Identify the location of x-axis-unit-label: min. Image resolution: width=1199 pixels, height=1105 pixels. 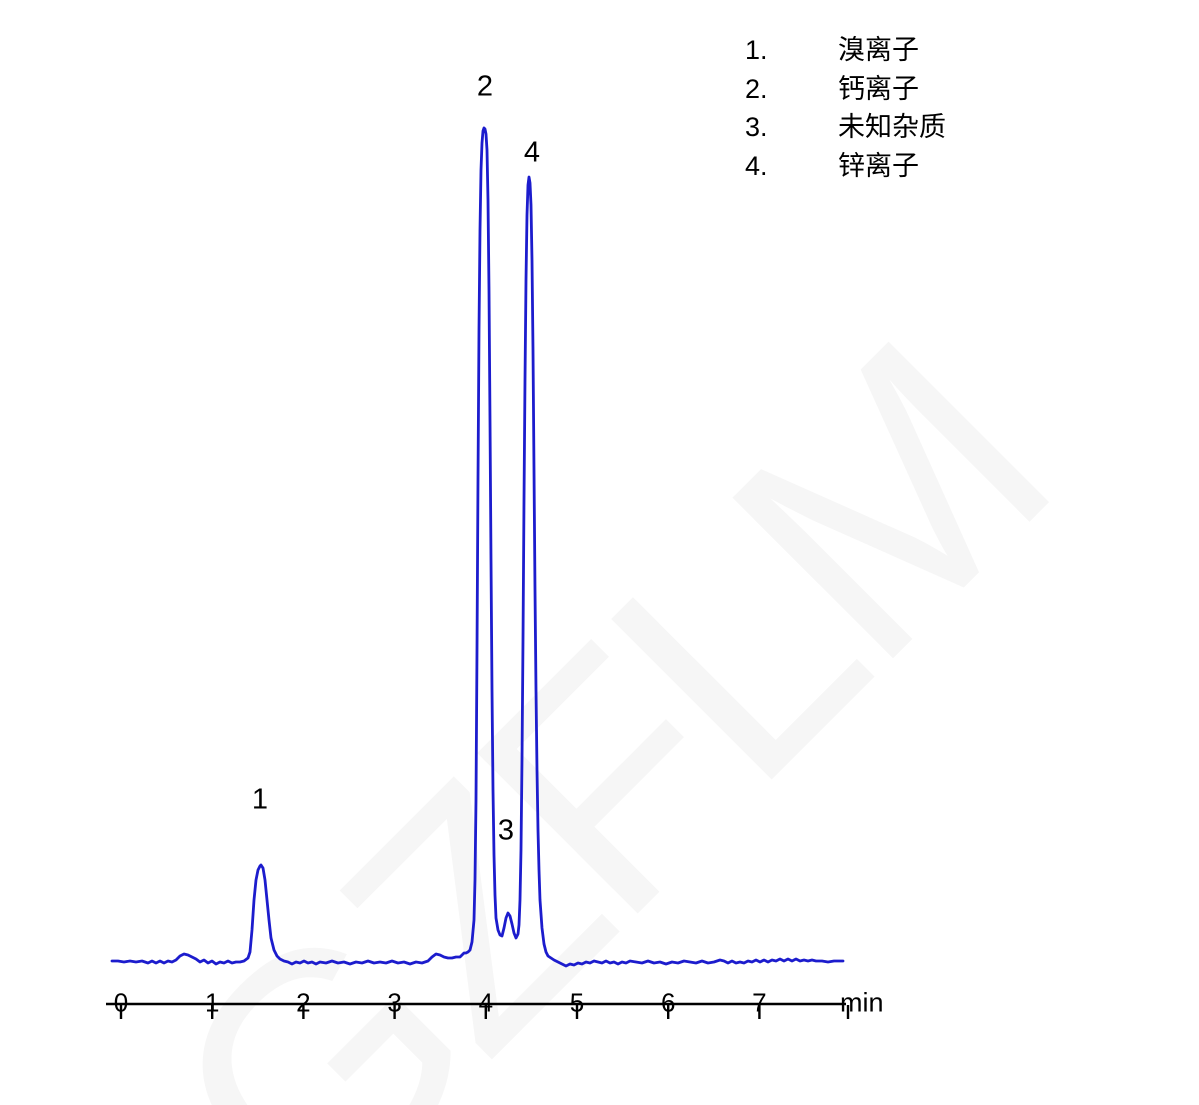
(862, 1002).